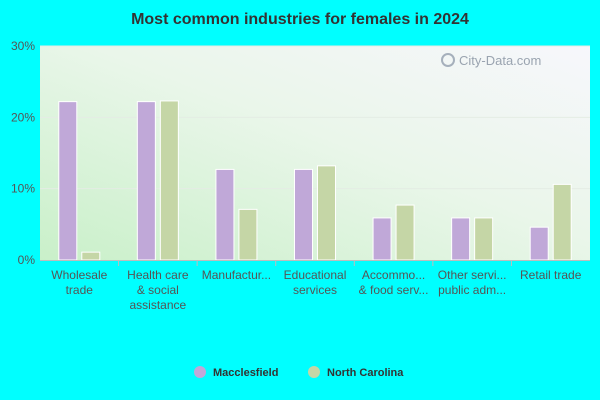  What do you see at coordinates (23, 117) in the screenshot?
I see `y-tick-label: 20%` at bounding box center [23, 117].